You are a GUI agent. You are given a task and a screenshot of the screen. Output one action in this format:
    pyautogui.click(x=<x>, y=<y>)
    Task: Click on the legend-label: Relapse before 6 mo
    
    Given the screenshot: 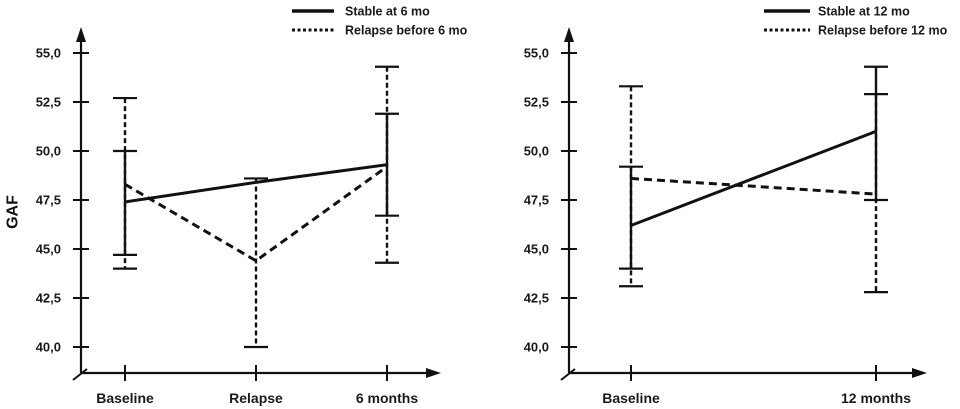 What is the action you would take?
    pyautogui.click(x=406, y=31)
    